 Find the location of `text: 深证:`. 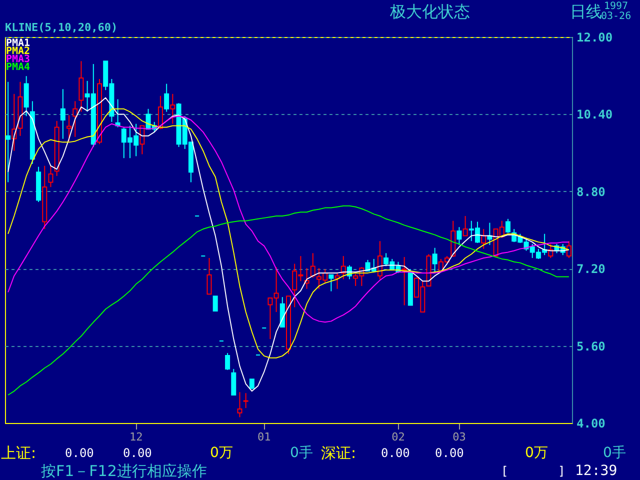

text: 深证: is located at coordinates (338, 453).